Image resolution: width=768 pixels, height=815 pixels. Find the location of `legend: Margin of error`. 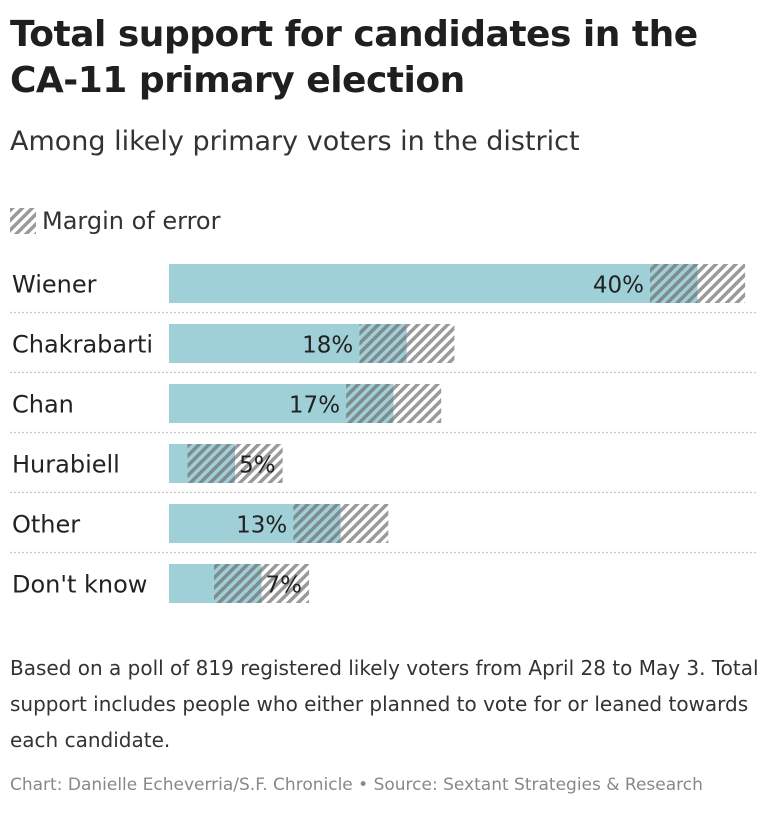

legend: Margin of error is located at coordinates (115, 221).